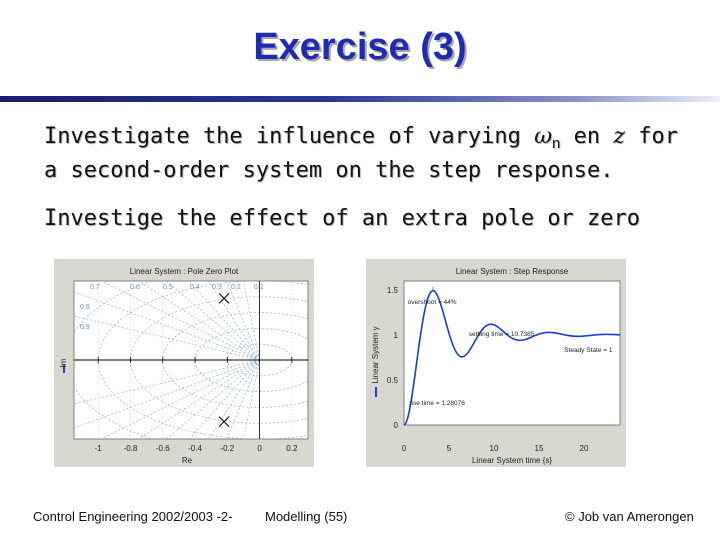  Describe the element at coordinates (396, 335) in the screenshot. I see `sr-y-tick-label: 1` at that location.